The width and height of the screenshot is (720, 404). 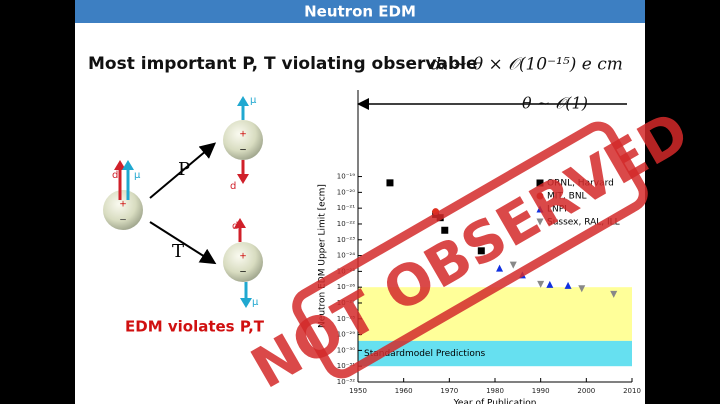 I want to click on x-axis-label: Year of Publication, so click(x=495, y=401).